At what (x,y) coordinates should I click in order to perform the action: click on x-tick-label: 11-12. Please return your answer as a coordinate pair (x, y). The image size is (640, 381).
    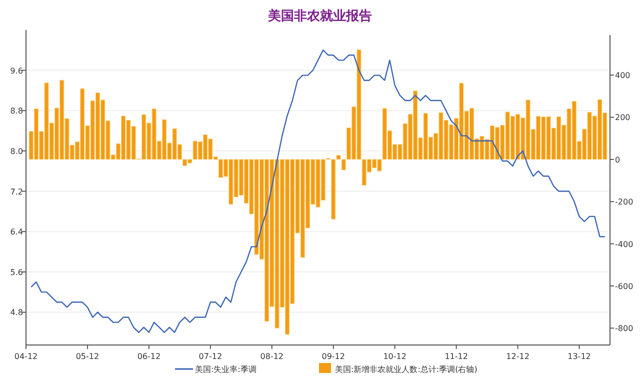
    Looking at the image, I should click on (456, 356).